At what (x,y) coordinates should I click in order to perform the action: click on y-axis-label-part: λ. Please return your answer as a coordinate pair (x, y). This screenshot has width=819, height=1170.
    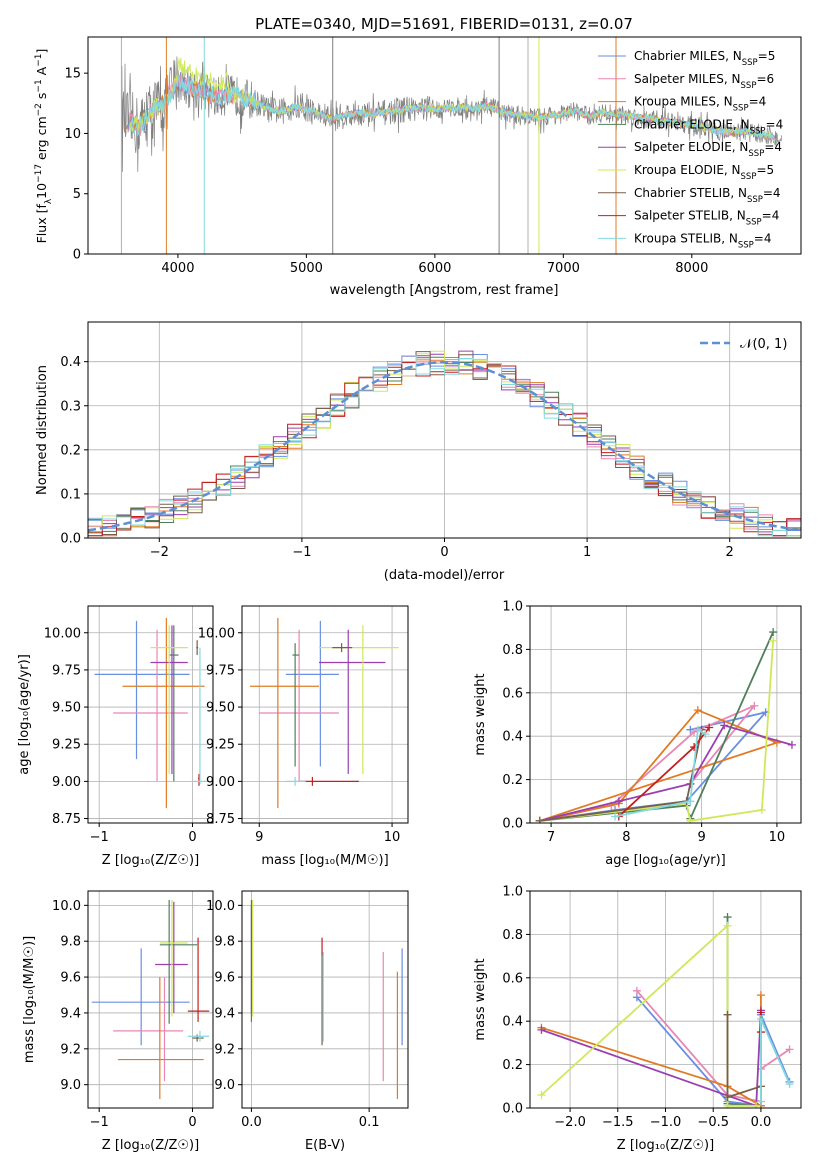
    Looking at the image, I should click on (49, 201).